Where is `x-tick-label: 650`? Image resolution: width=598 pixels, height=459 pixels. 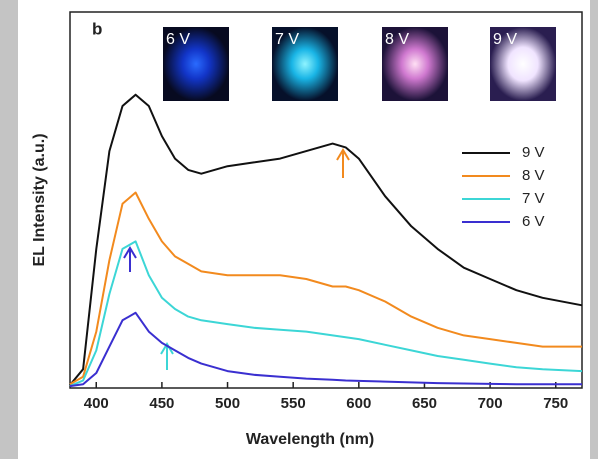 x-tick-label: 650 is located at coordinates (424, 403).